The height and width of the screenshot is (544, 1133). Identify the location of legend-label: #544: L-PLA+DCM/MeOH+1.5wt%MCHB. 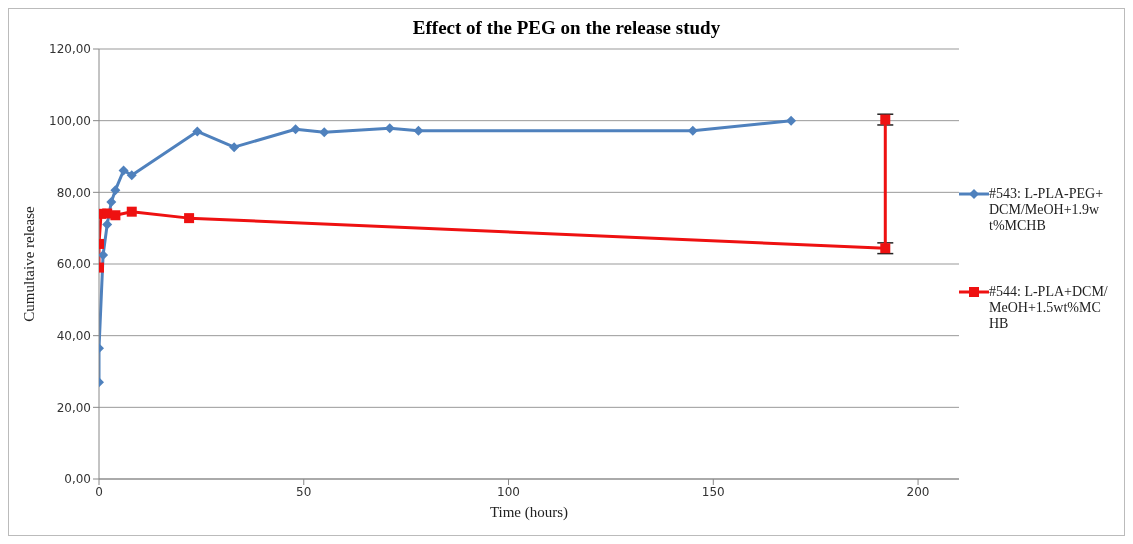
(1049, 308).